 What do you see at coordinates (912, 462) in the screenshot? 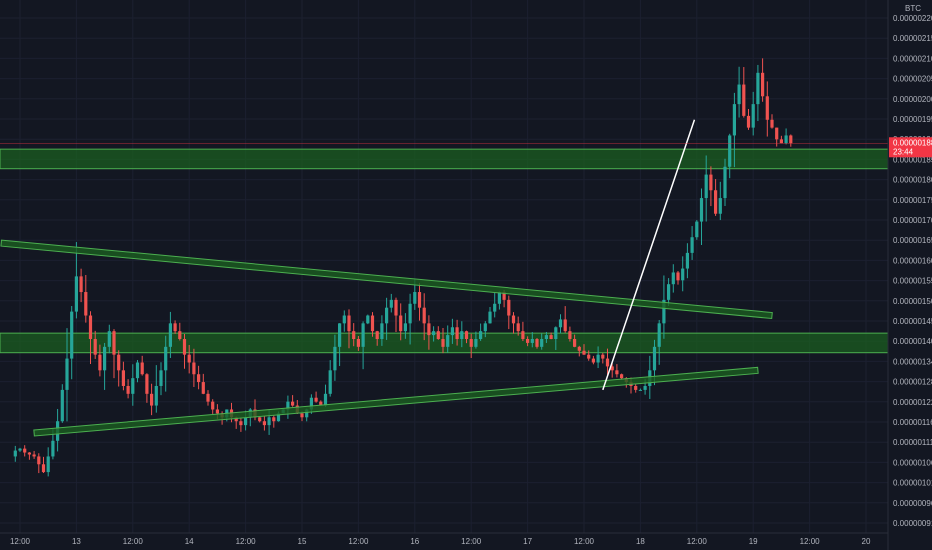
I see `price-tick-label: 0.00000106` at bounding box center [912, 462].